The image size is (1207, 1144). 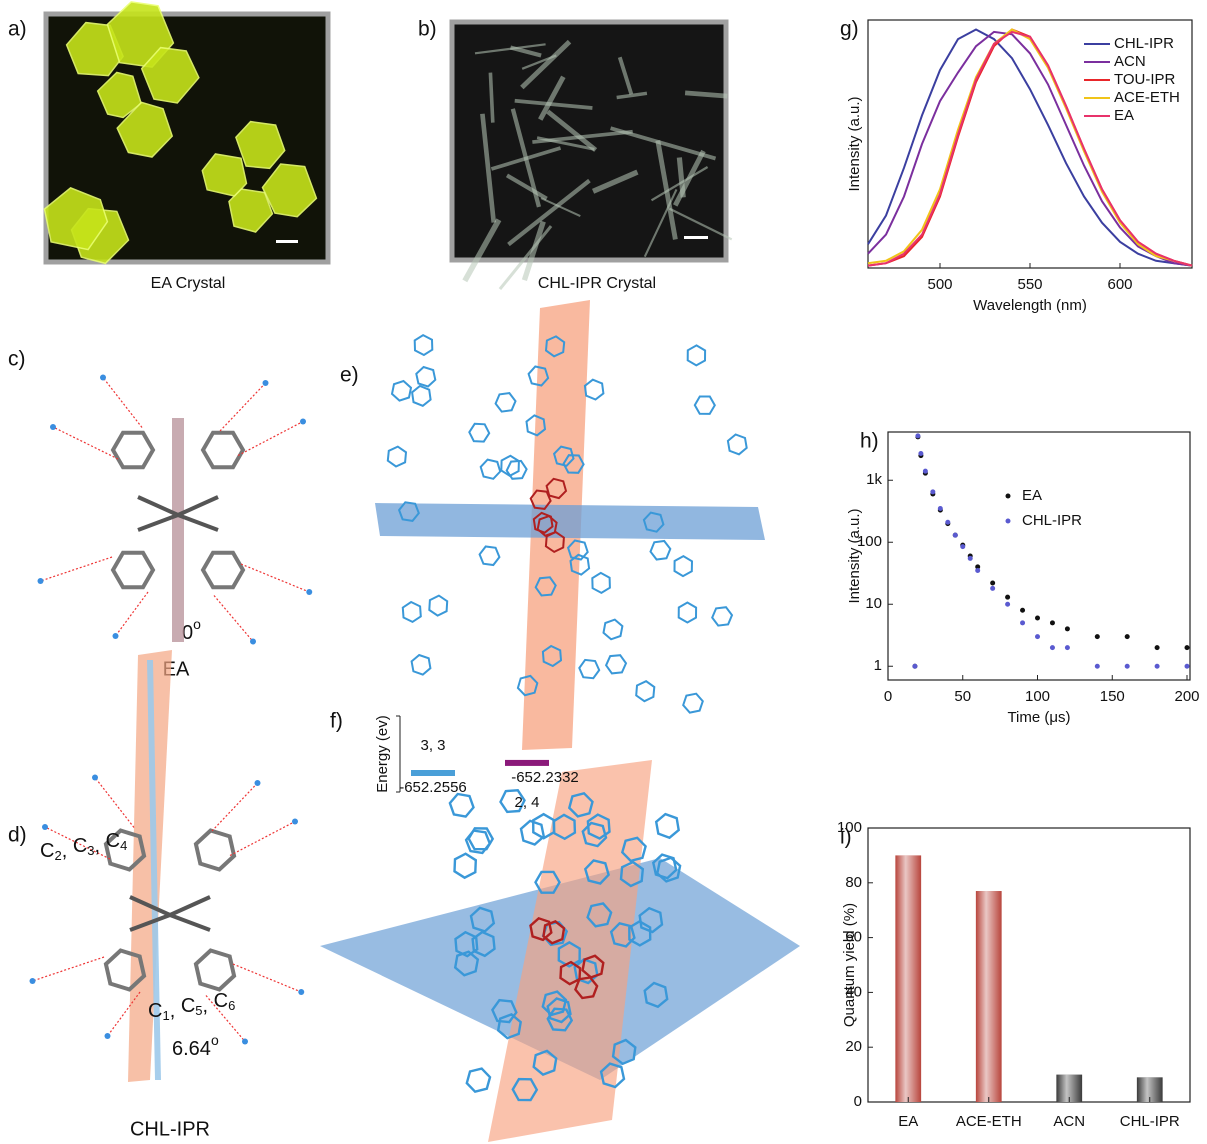 What do you see at coordinates (154, 870) in the screenshot?
I see `plane` at bounding box center [154, 870].